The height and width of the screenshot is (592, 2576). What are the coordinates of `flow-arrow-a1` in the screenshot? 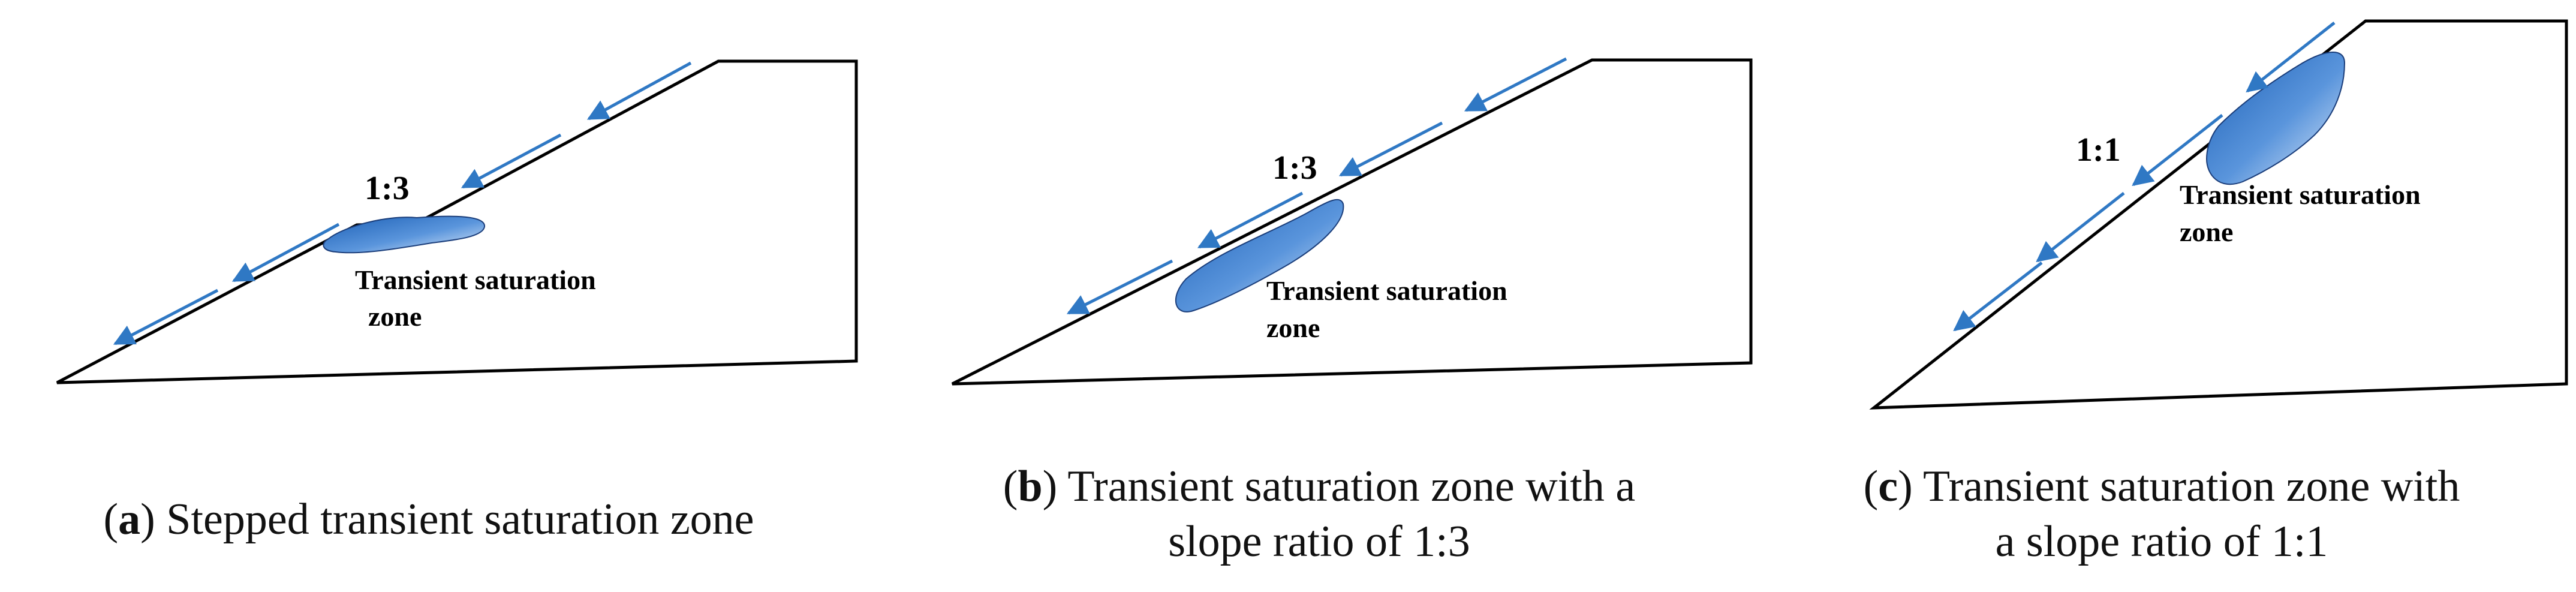 It's located at (639, 91).